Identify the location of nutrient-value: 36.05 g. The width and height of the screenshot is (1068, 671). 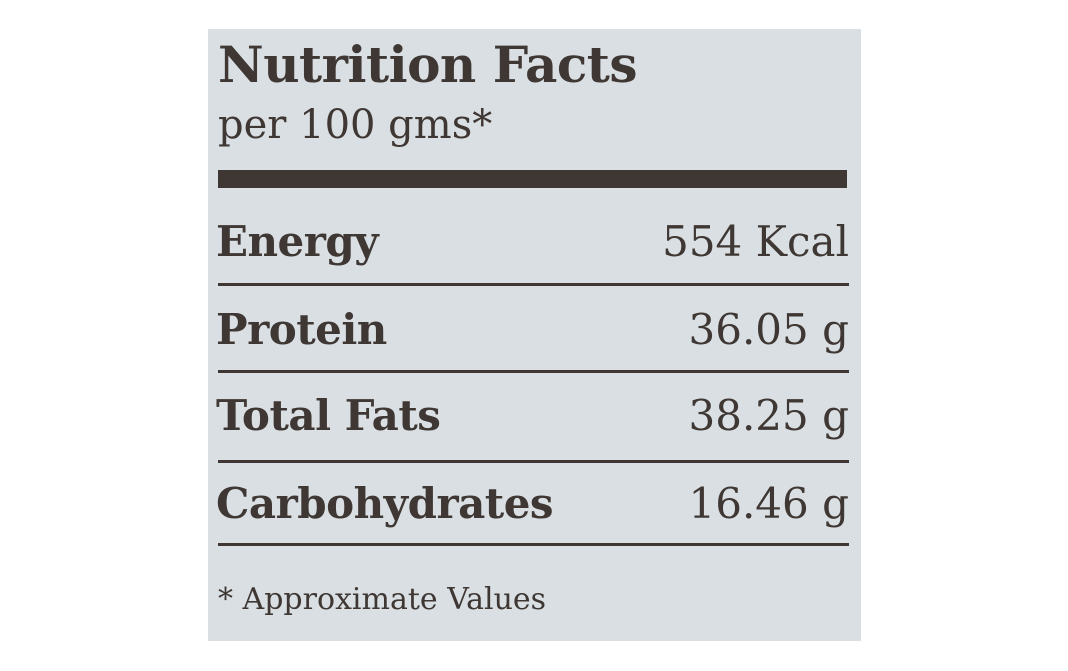
(768, 329).